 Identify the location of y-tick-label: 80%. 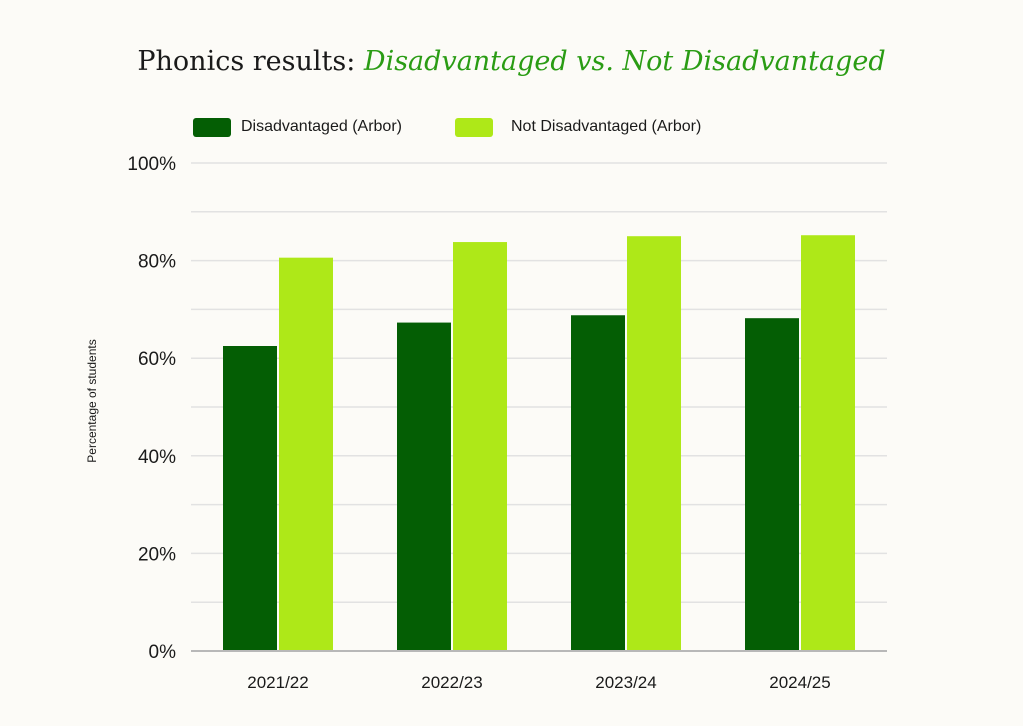
(157, 262).